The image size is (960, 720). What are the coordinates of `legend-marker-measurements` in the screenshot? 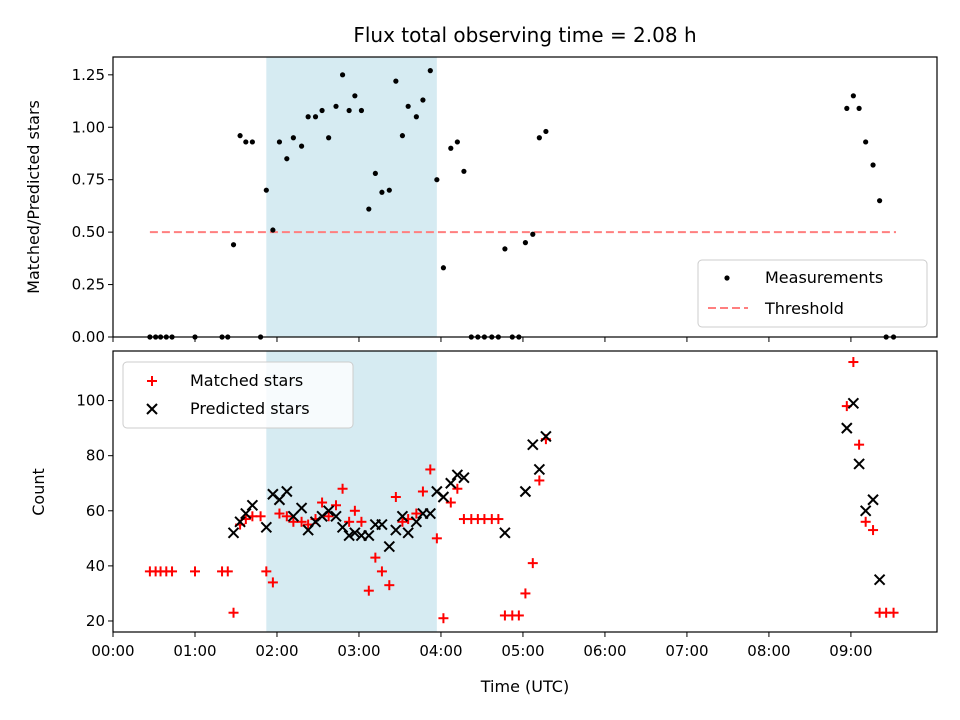 It's located at (727, 278).